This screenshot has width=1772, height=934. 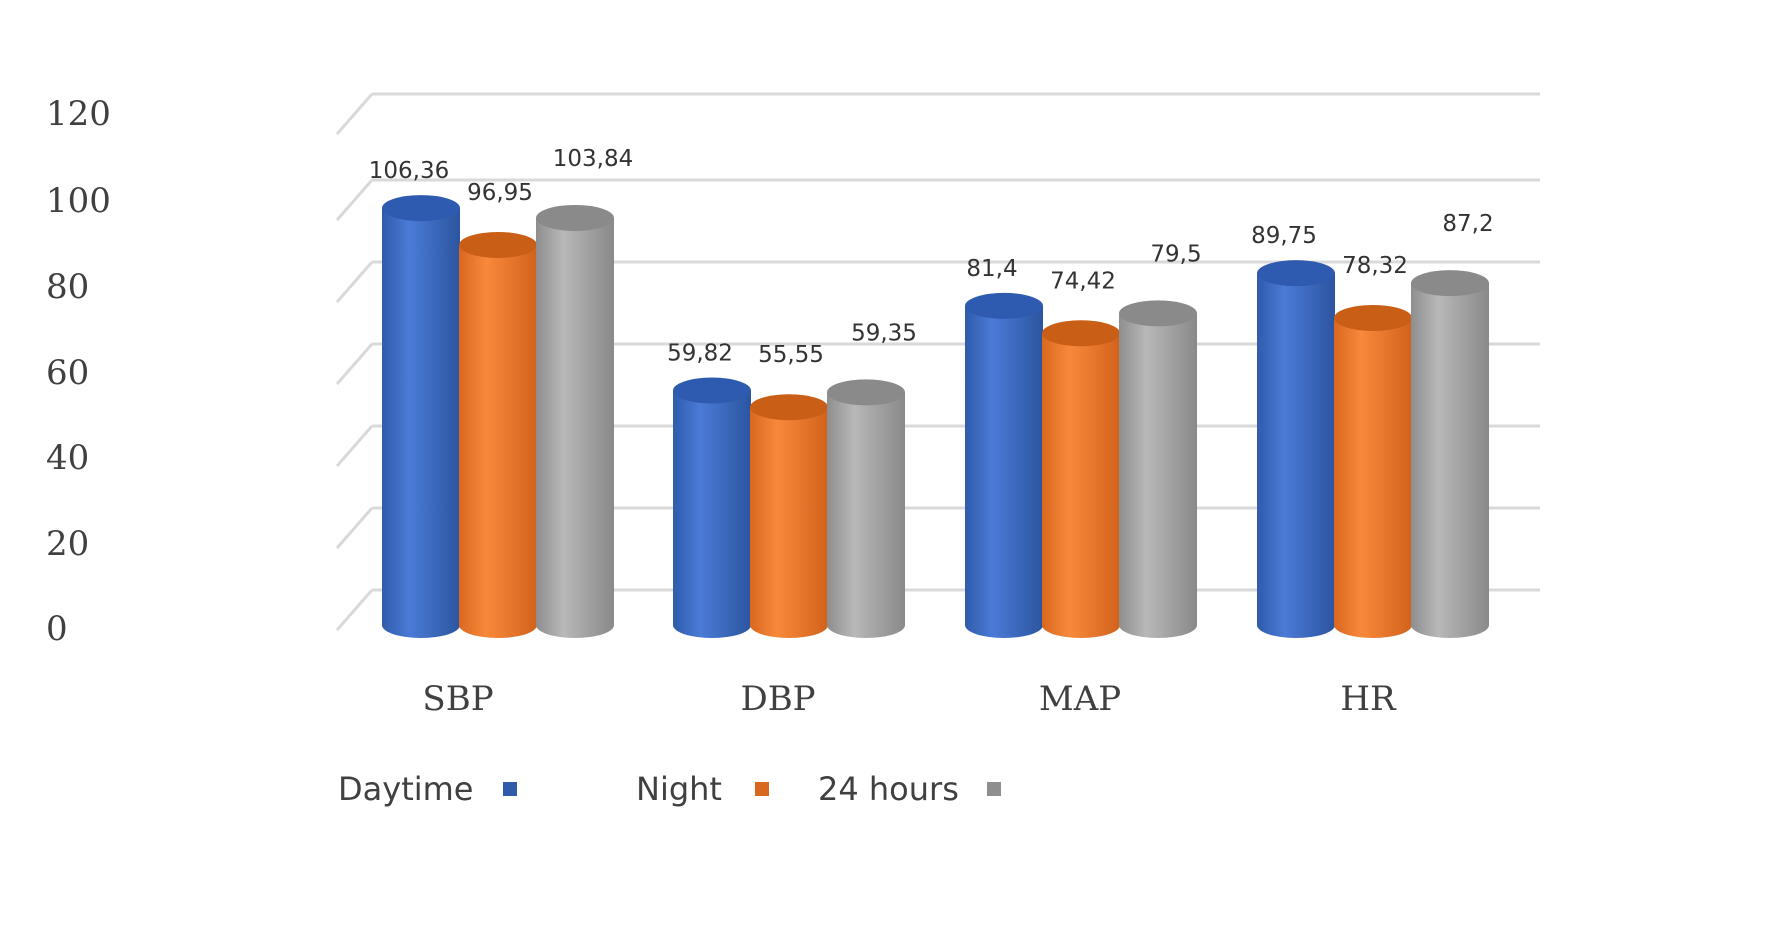 I want to click on bar: 89,75, so click(x=1293, y=430).